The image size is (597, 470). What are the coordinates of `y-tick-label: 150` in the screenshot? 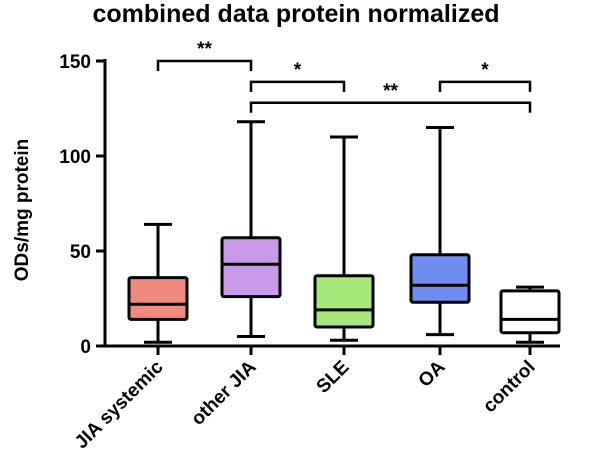 It's located at (75, 62).